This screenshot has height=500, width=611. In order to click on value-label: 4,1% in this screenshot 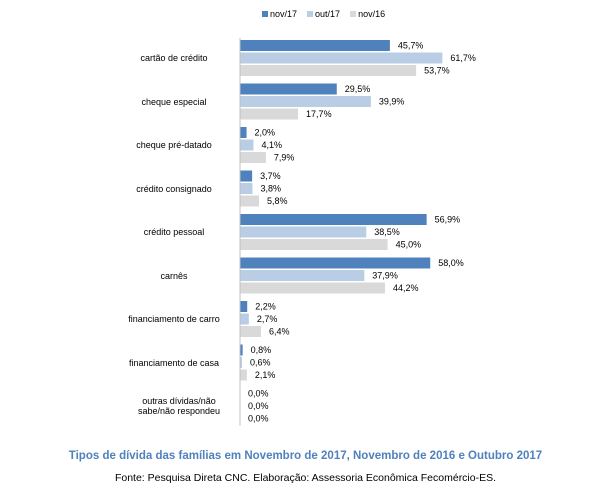, I will do `click(271, 145)`.